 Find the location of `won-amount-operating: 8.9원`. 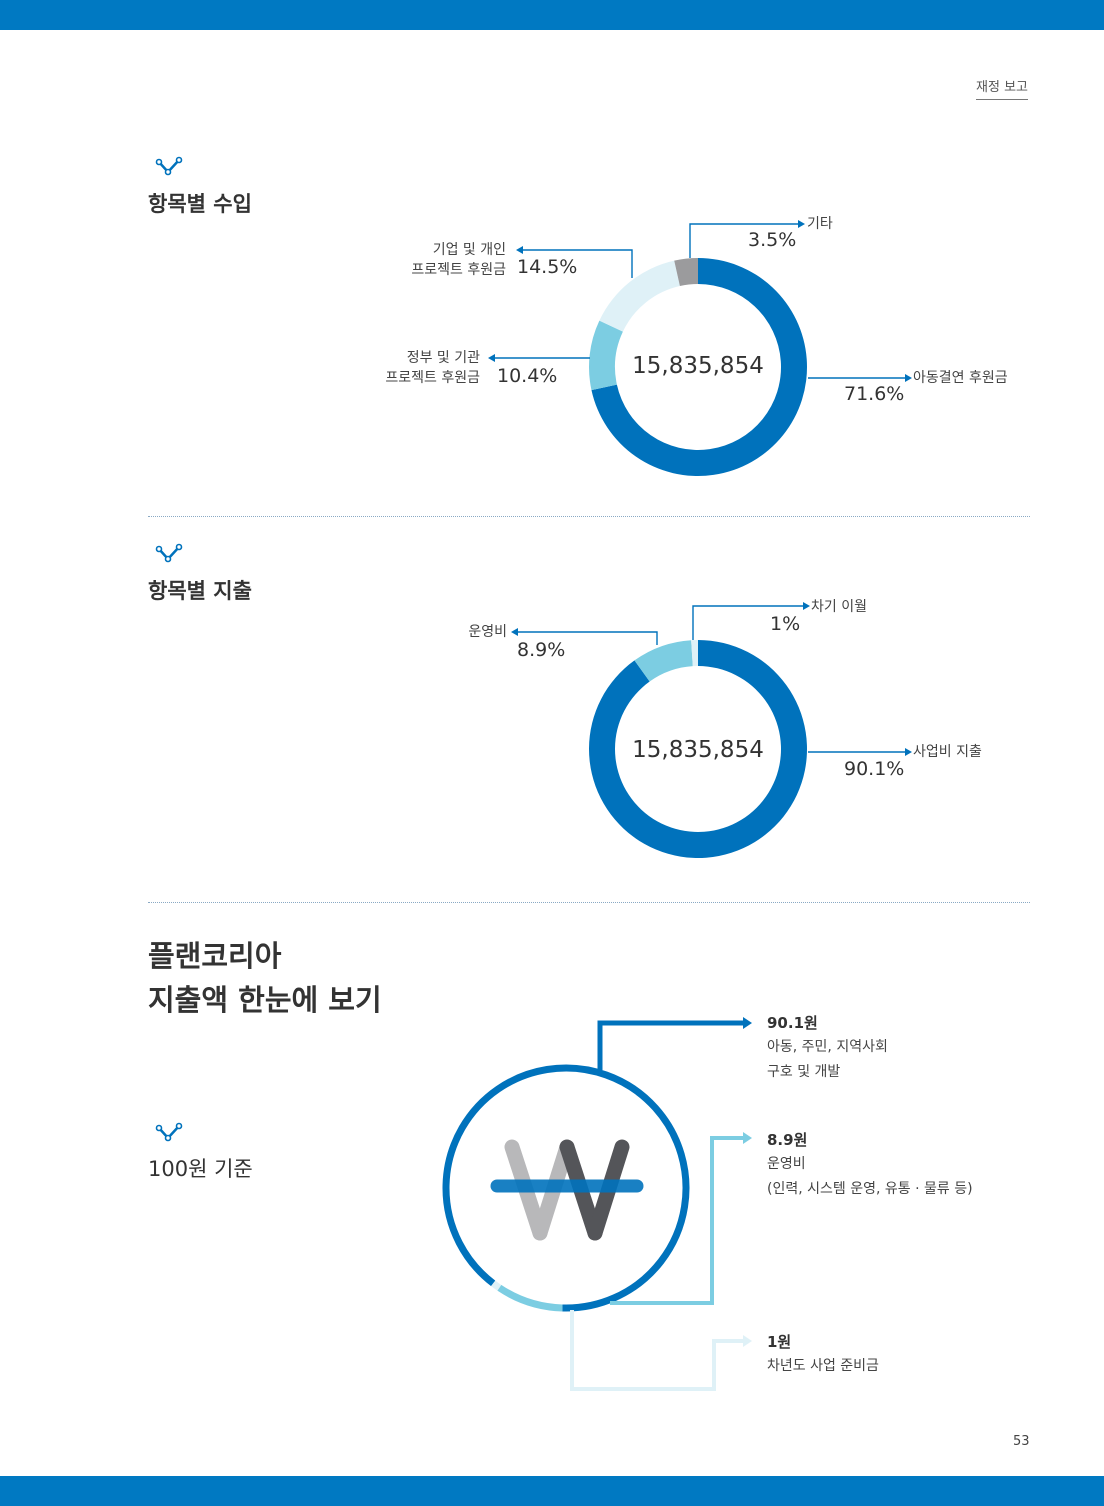

won-amount-operating: 8.9원 is located at coordinates (787, 1140).